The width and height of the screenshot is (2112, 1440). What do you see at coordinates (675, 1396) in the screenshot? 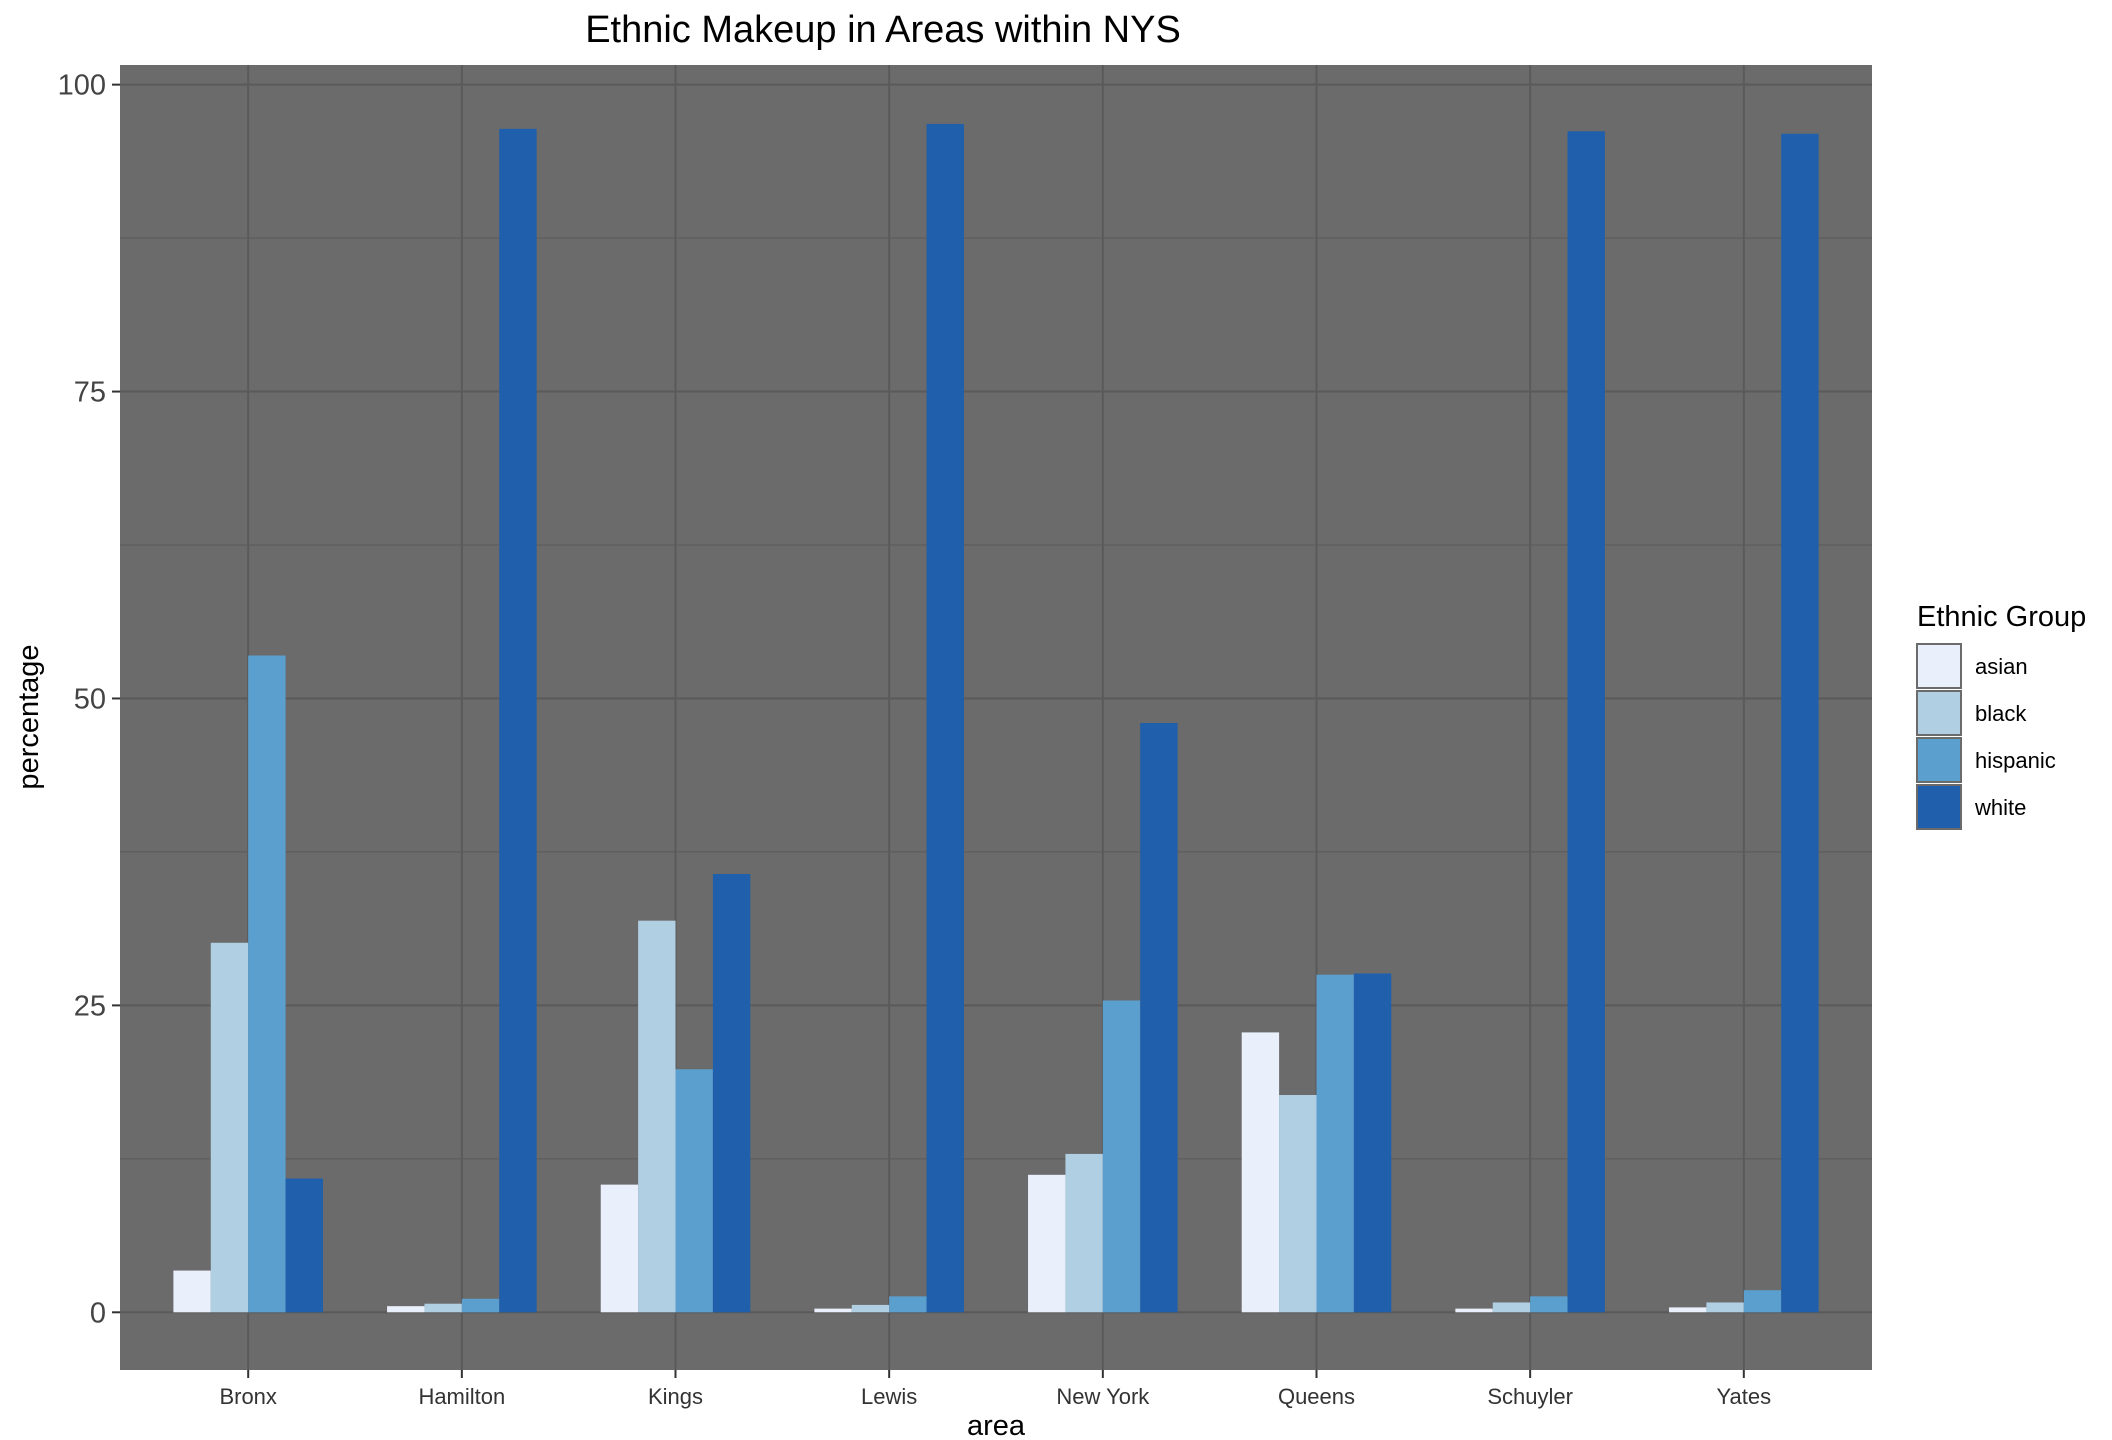
I see `x-tick-label: Kings` at bounding box center [675, 1396].